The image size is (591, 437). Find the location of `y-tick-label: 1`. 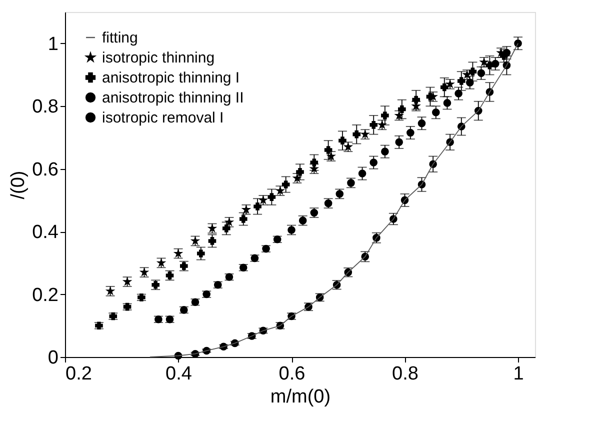

y-tick-label: 1 is located at coordinates (53, 44).